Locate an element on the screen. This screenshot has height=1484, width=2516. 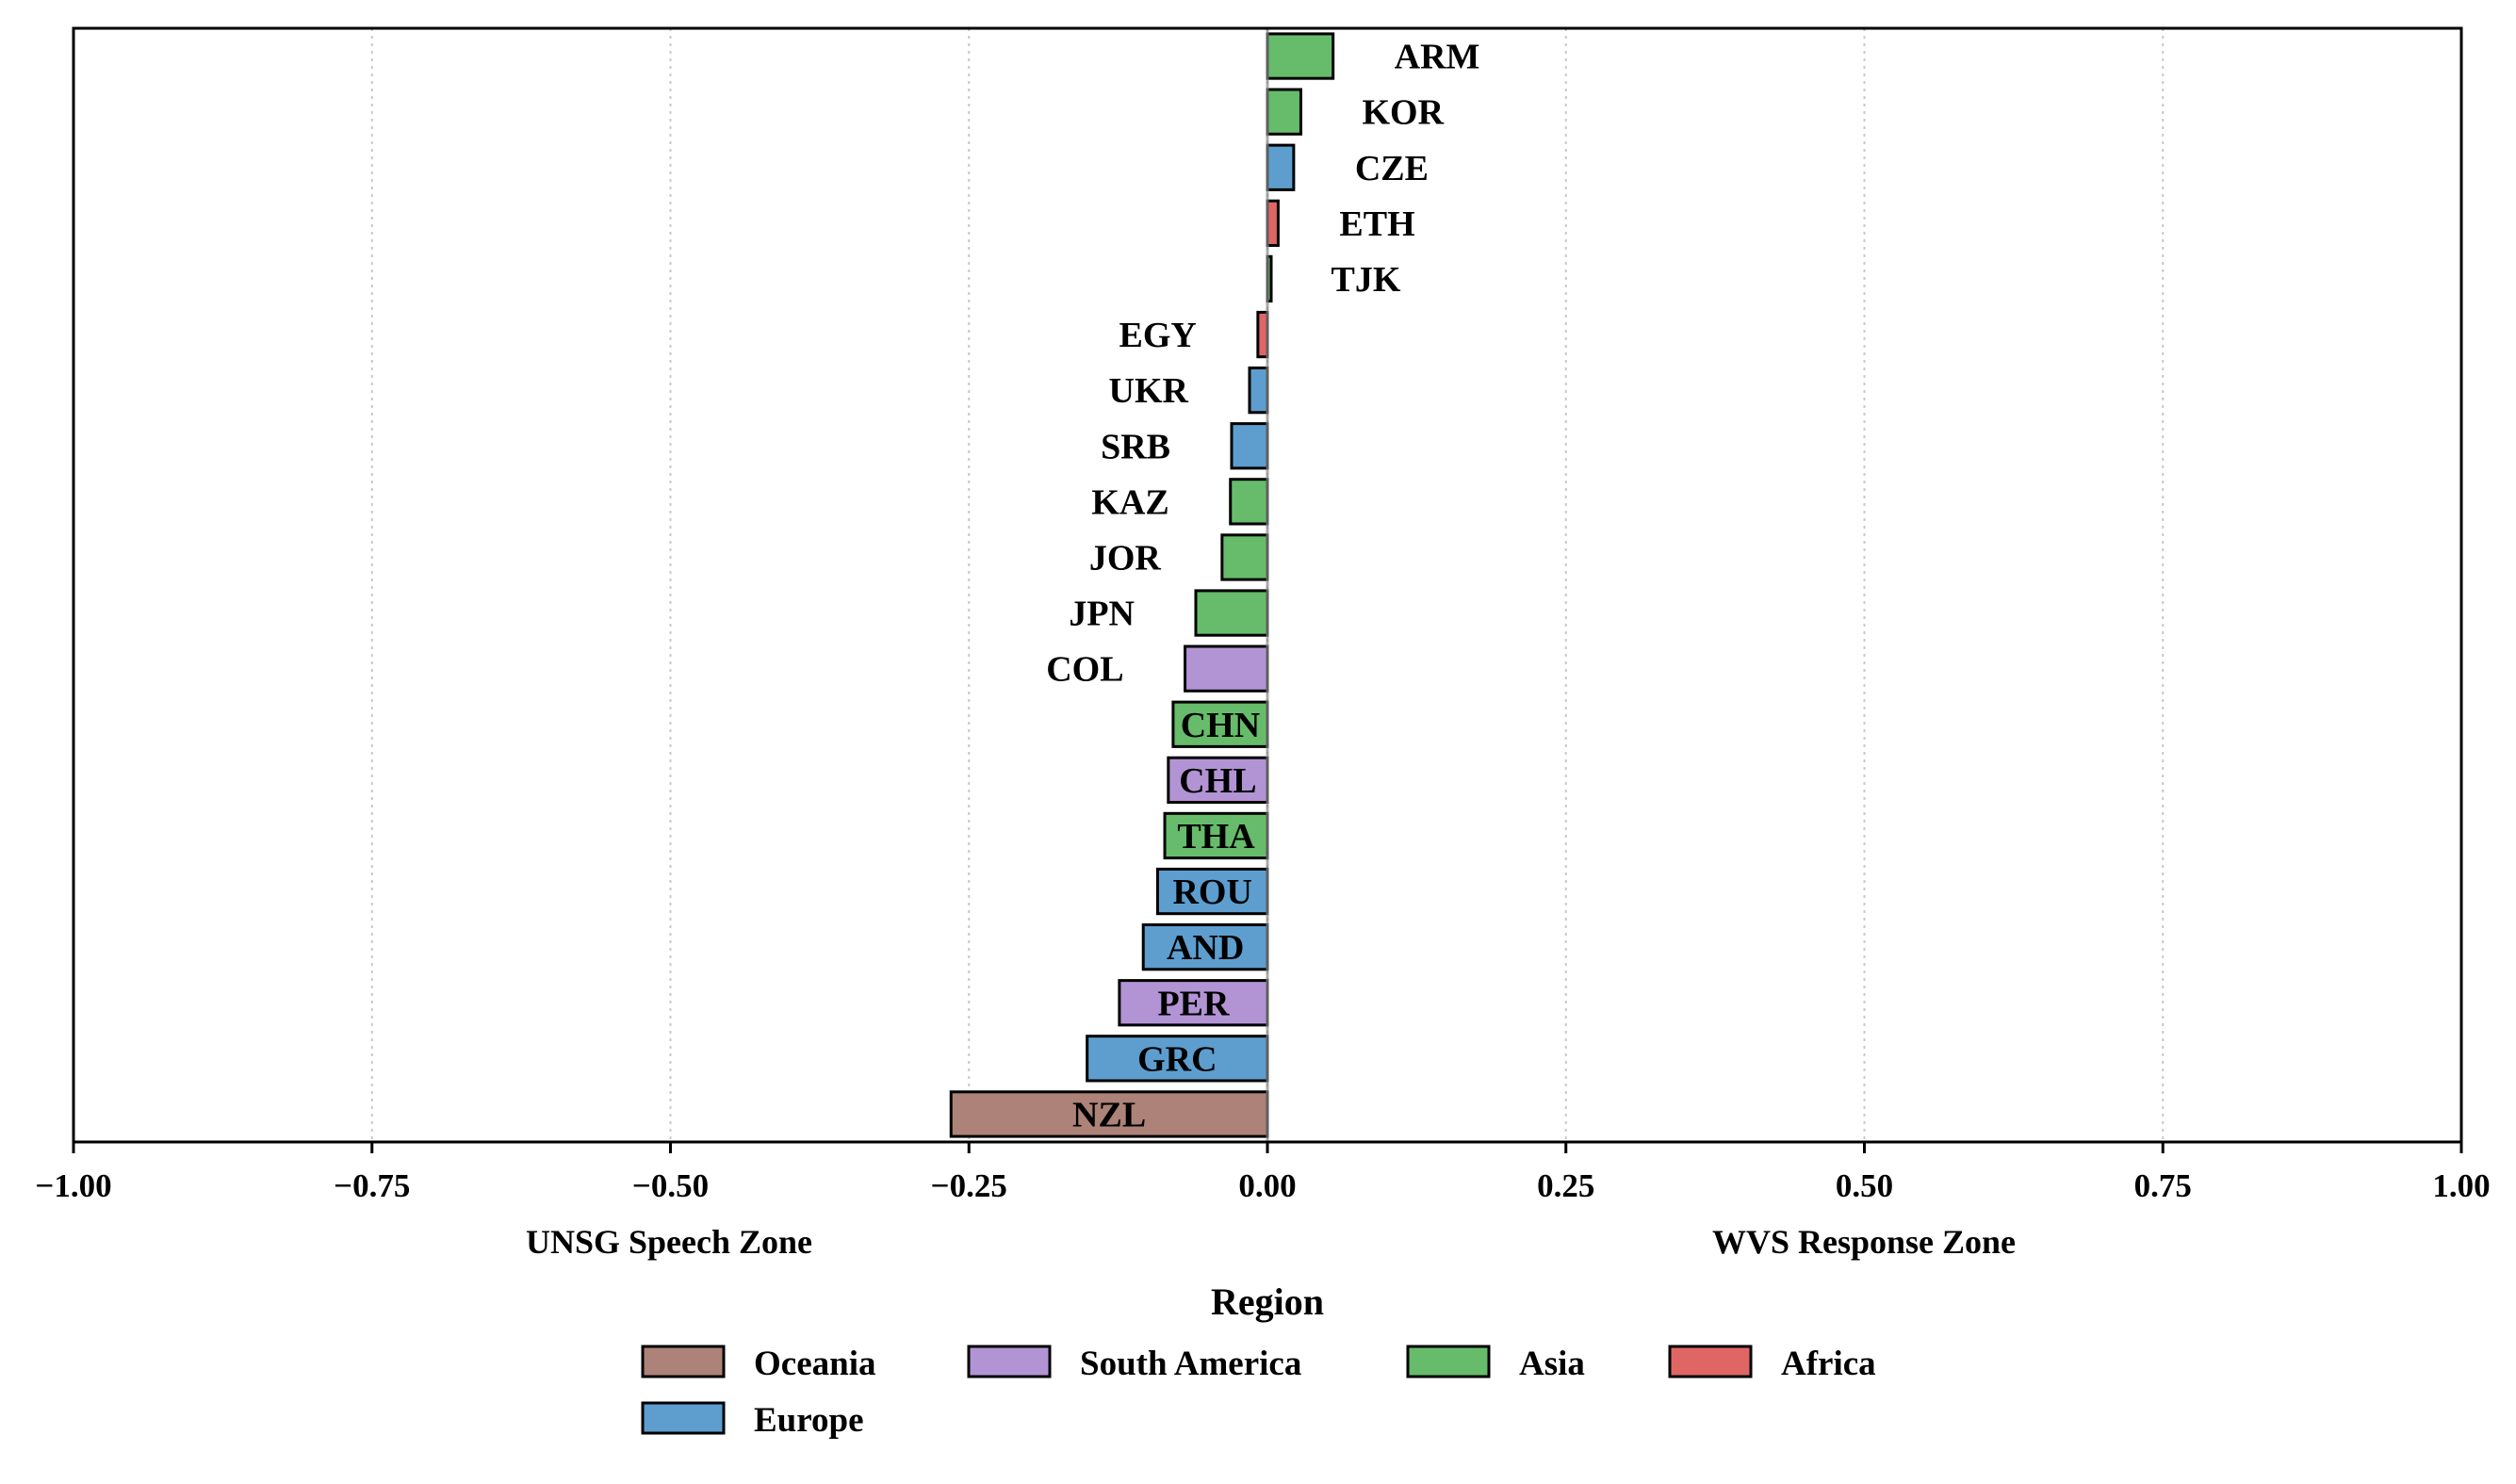
legend-label: Africa is located at coordinates (1828, 1364).